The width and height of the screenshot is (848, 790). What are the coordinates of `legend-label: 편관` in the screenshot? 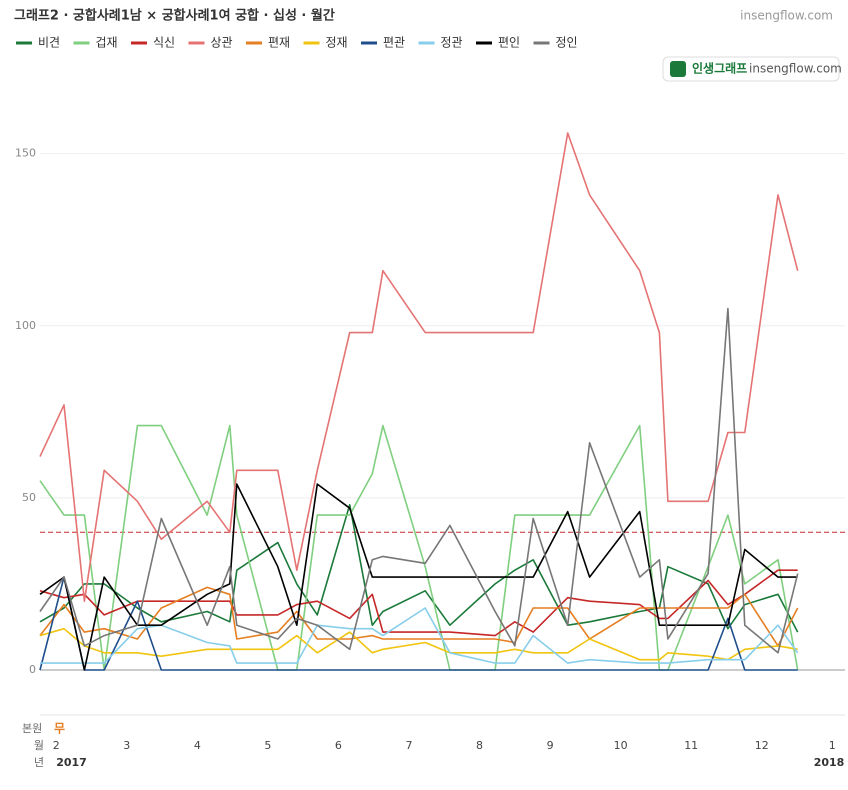 It's located at (394, 43).